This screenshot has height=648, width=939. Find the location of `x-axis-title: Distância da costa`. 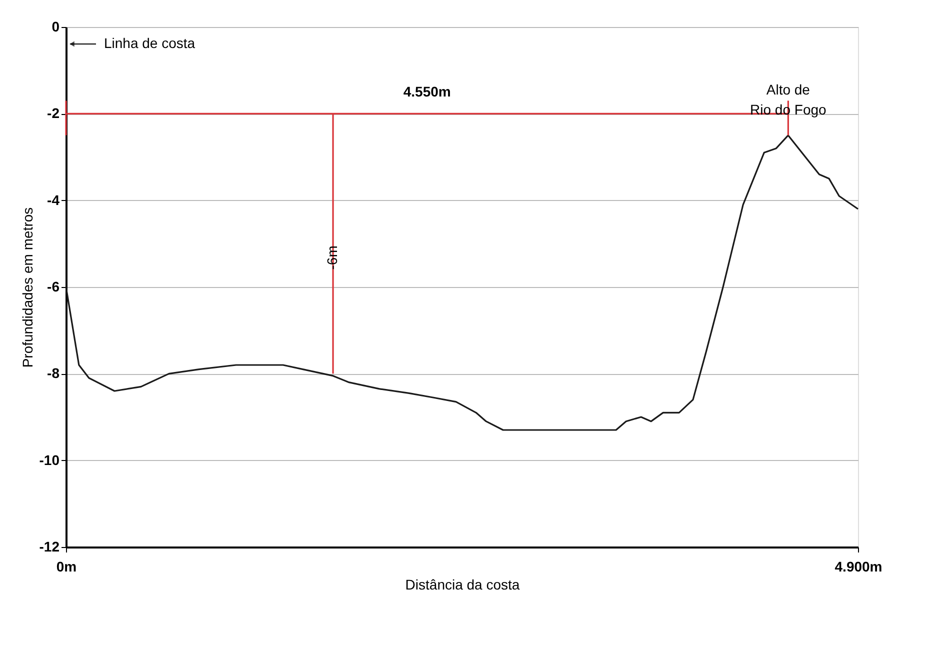

x-axis-title: Distância da costa is located at coordinates (462, 584).